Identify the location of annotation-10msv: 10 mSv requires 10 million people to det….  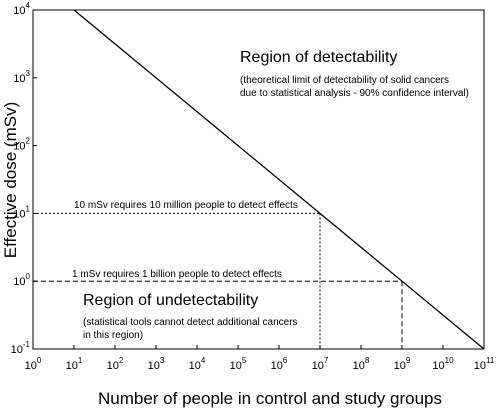
(186, 205).